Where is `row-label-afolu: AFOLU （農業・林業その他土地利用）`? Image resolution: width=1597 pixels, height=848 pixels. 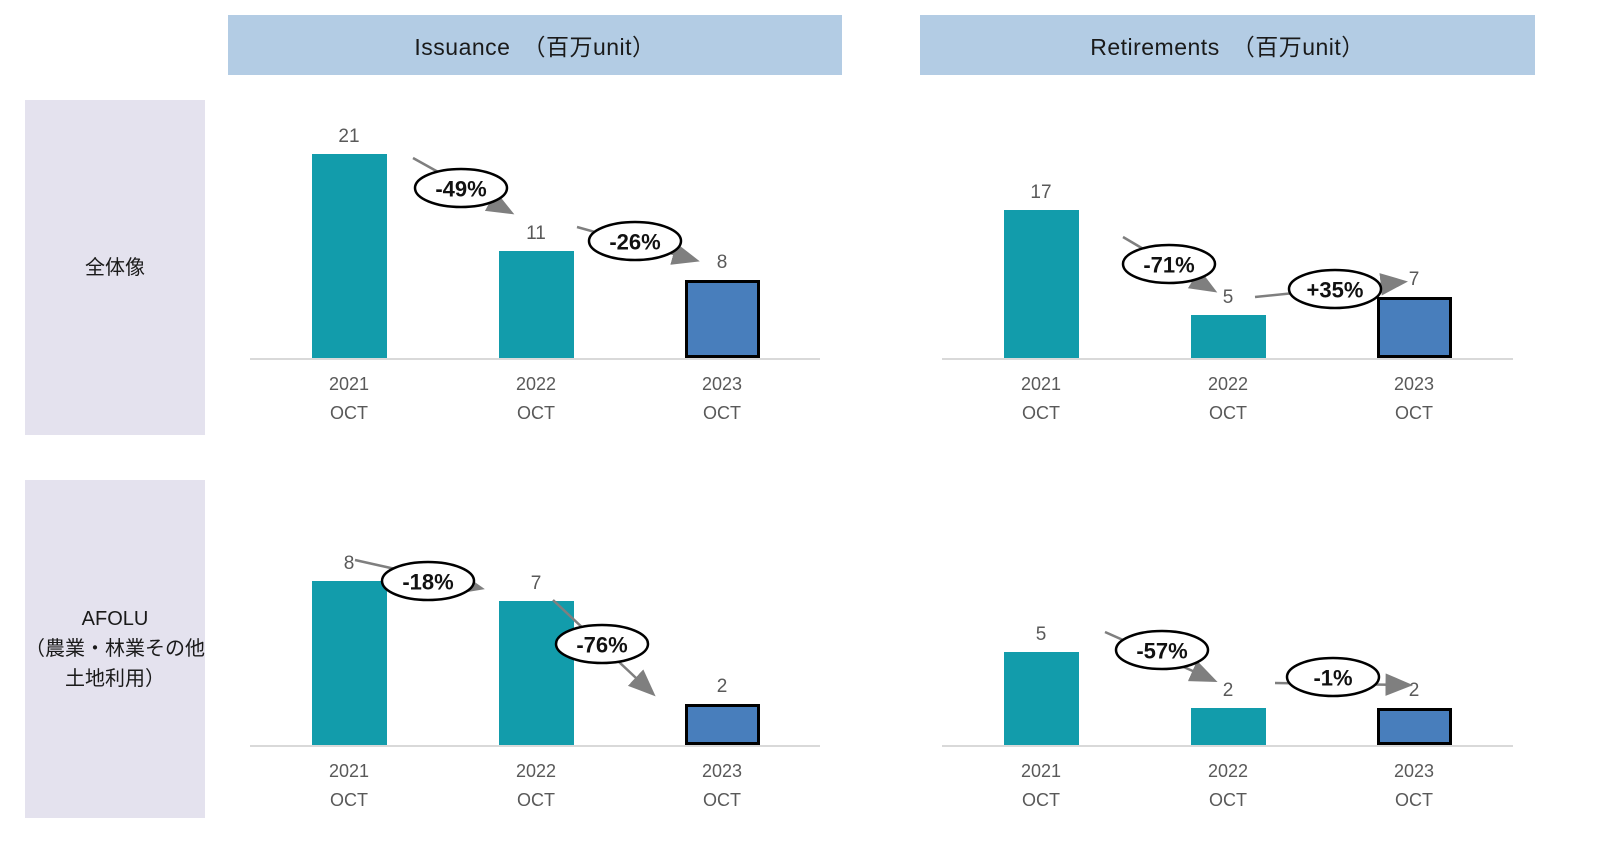 row-label-afolu: AFOLU （農業・林業その他土地利用） is located at coordinates (115, 649).